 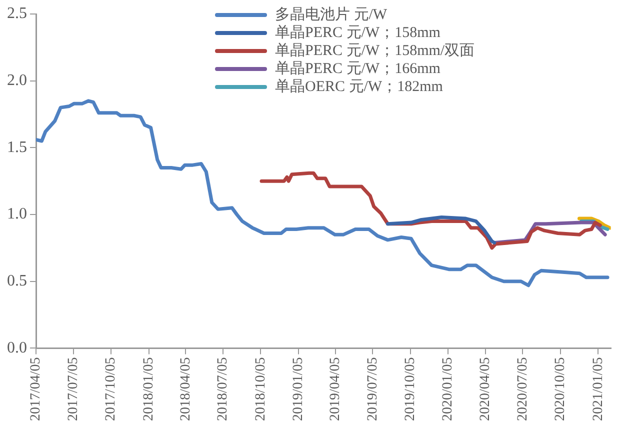 I want to click on x-tick-label: 2020/01/05, so click(x=448, y=389).